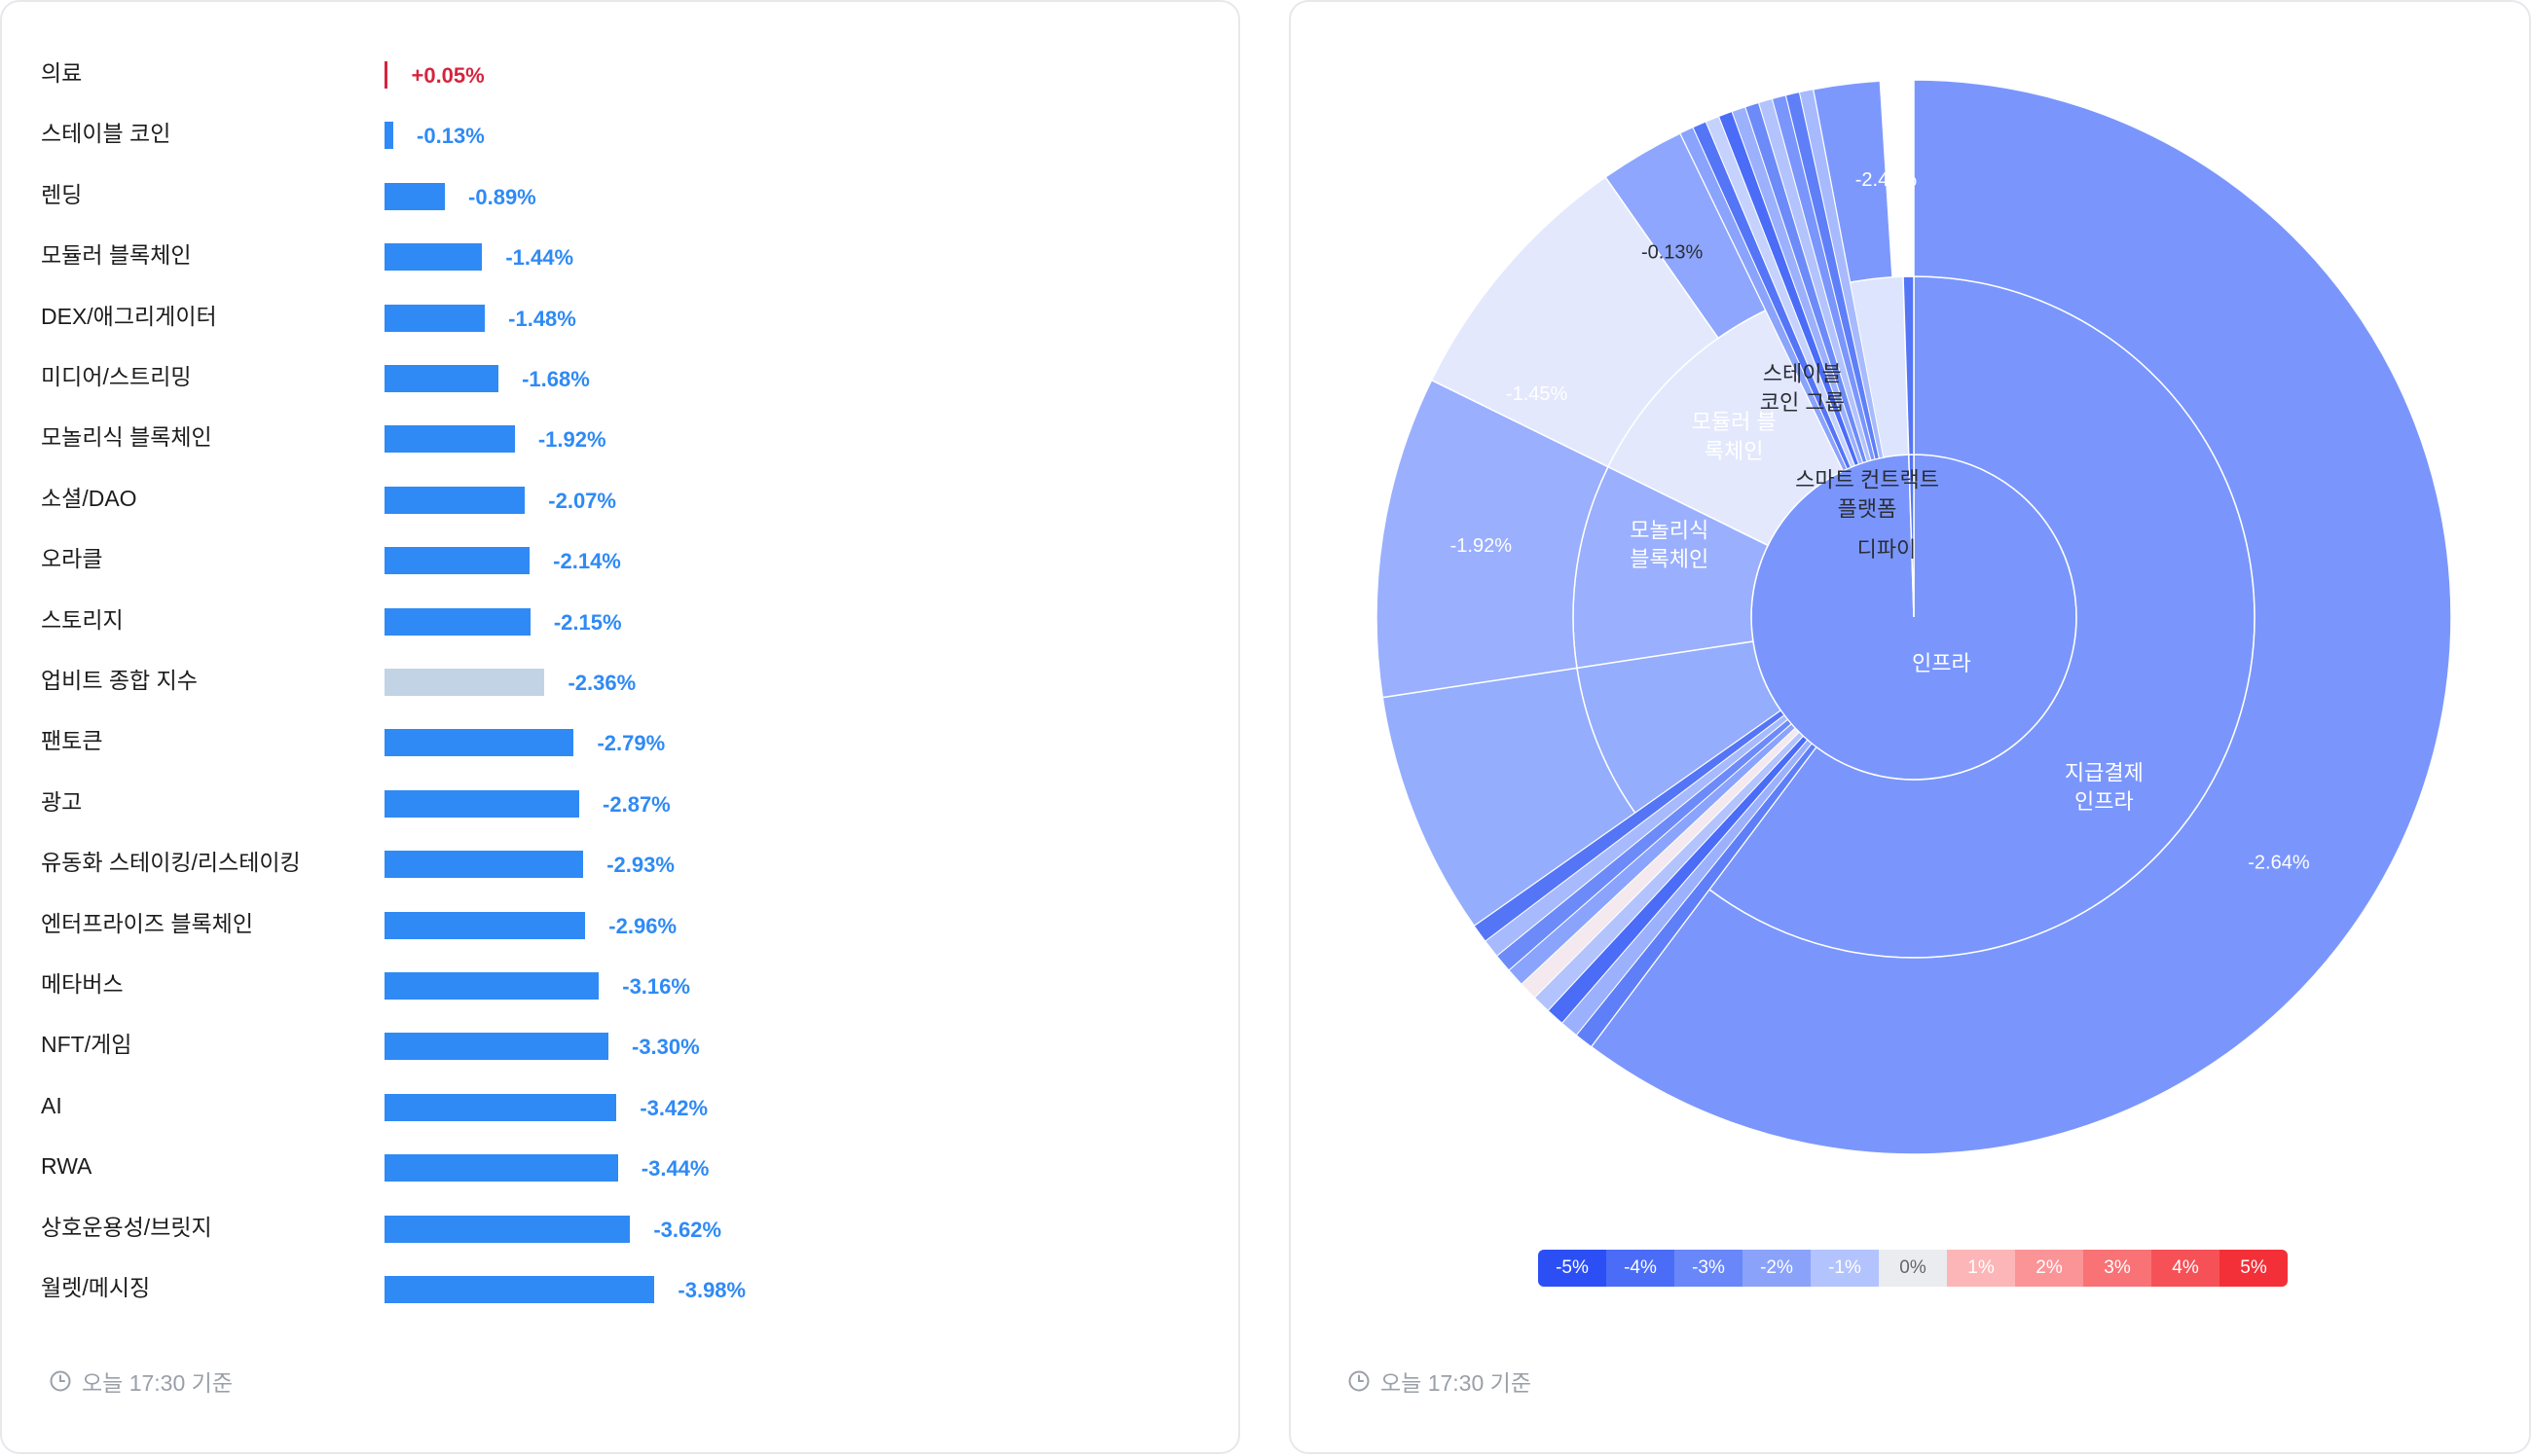 The image size is (2531, 1456). What do you see at coordinates (2279, 863) in the screenshot?
I see `value-label: -2.64%` at bounding box center [2279, 863].